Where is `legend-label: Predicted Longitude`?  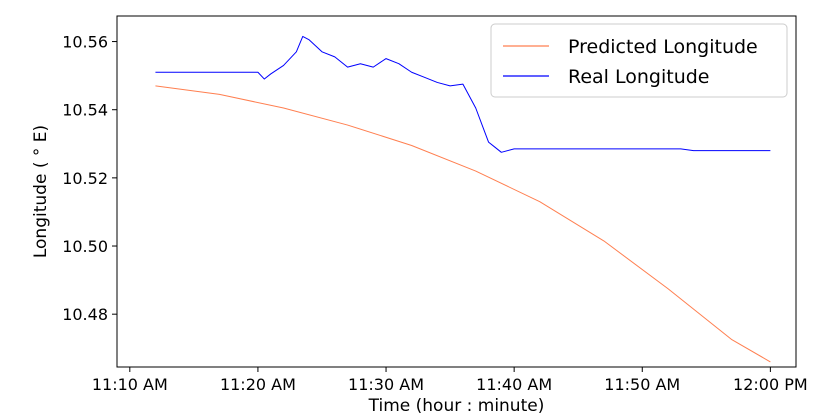 legend-label: Predicted Longitude is located at coordinates (663, 47).